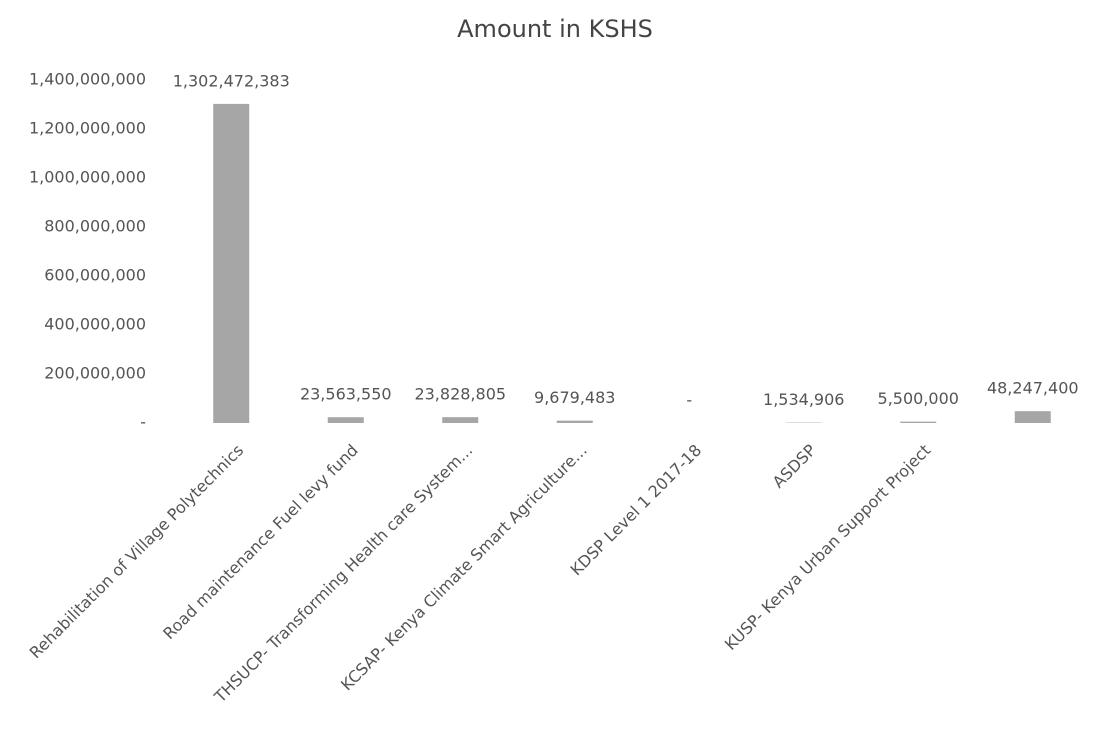 The width and height of the screenshot is (1099, 739). What do you see at coordinates (87, 79) in the screenshot?
I see `y-tick-label: 1,400,000,000` at bounding box center [87, 79].